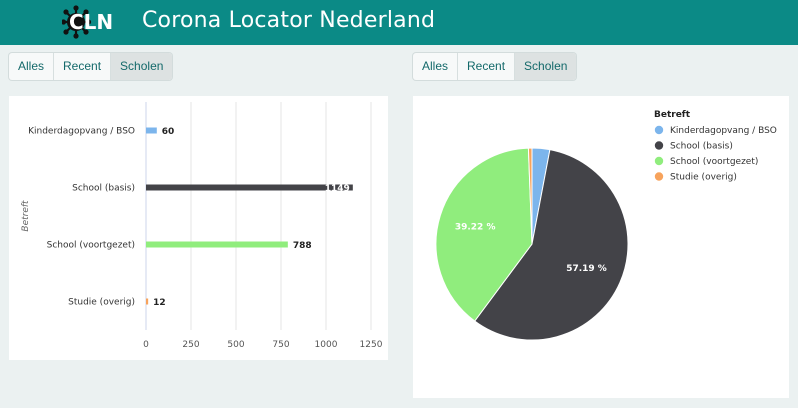  I want to click on category-label: Studie (overig), so click(101, 303).